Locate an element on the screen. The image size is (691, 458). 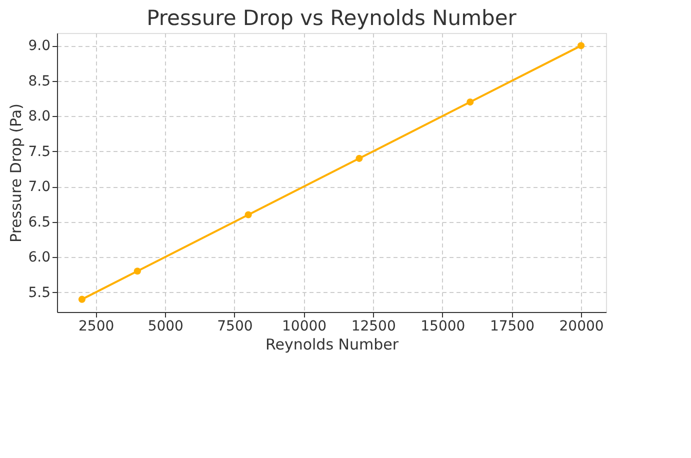
y-tick-label: 7.5 is located at coordinates (39, 152).